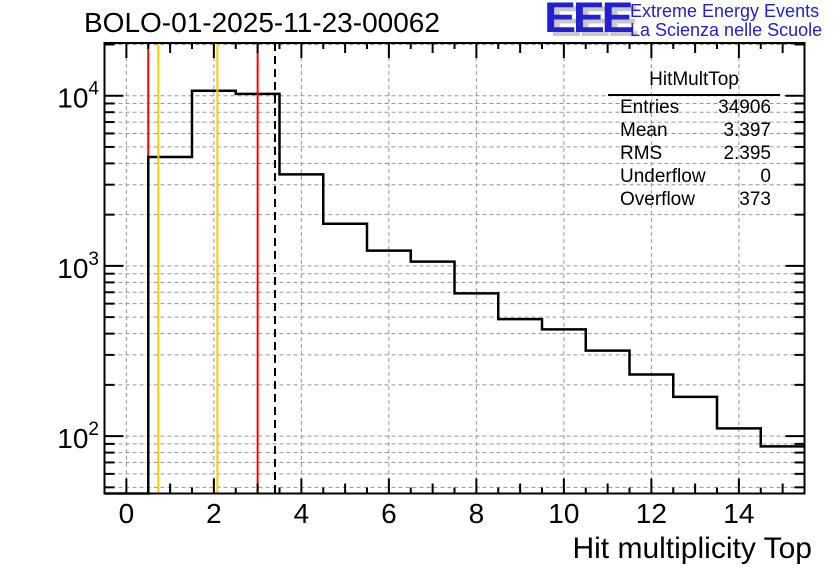 The width and height of the screenshot is (836, 572). I want to click on stats-row-label: Mean, so click(644, 130).